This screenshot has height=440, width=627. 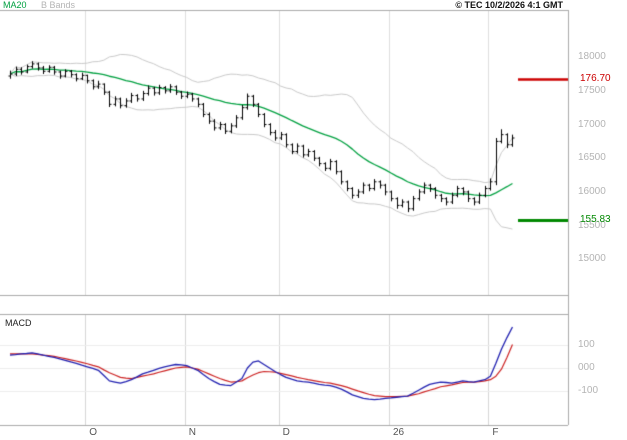 I want to click on x-axis-month-label: N, so click(x=192, y=432).